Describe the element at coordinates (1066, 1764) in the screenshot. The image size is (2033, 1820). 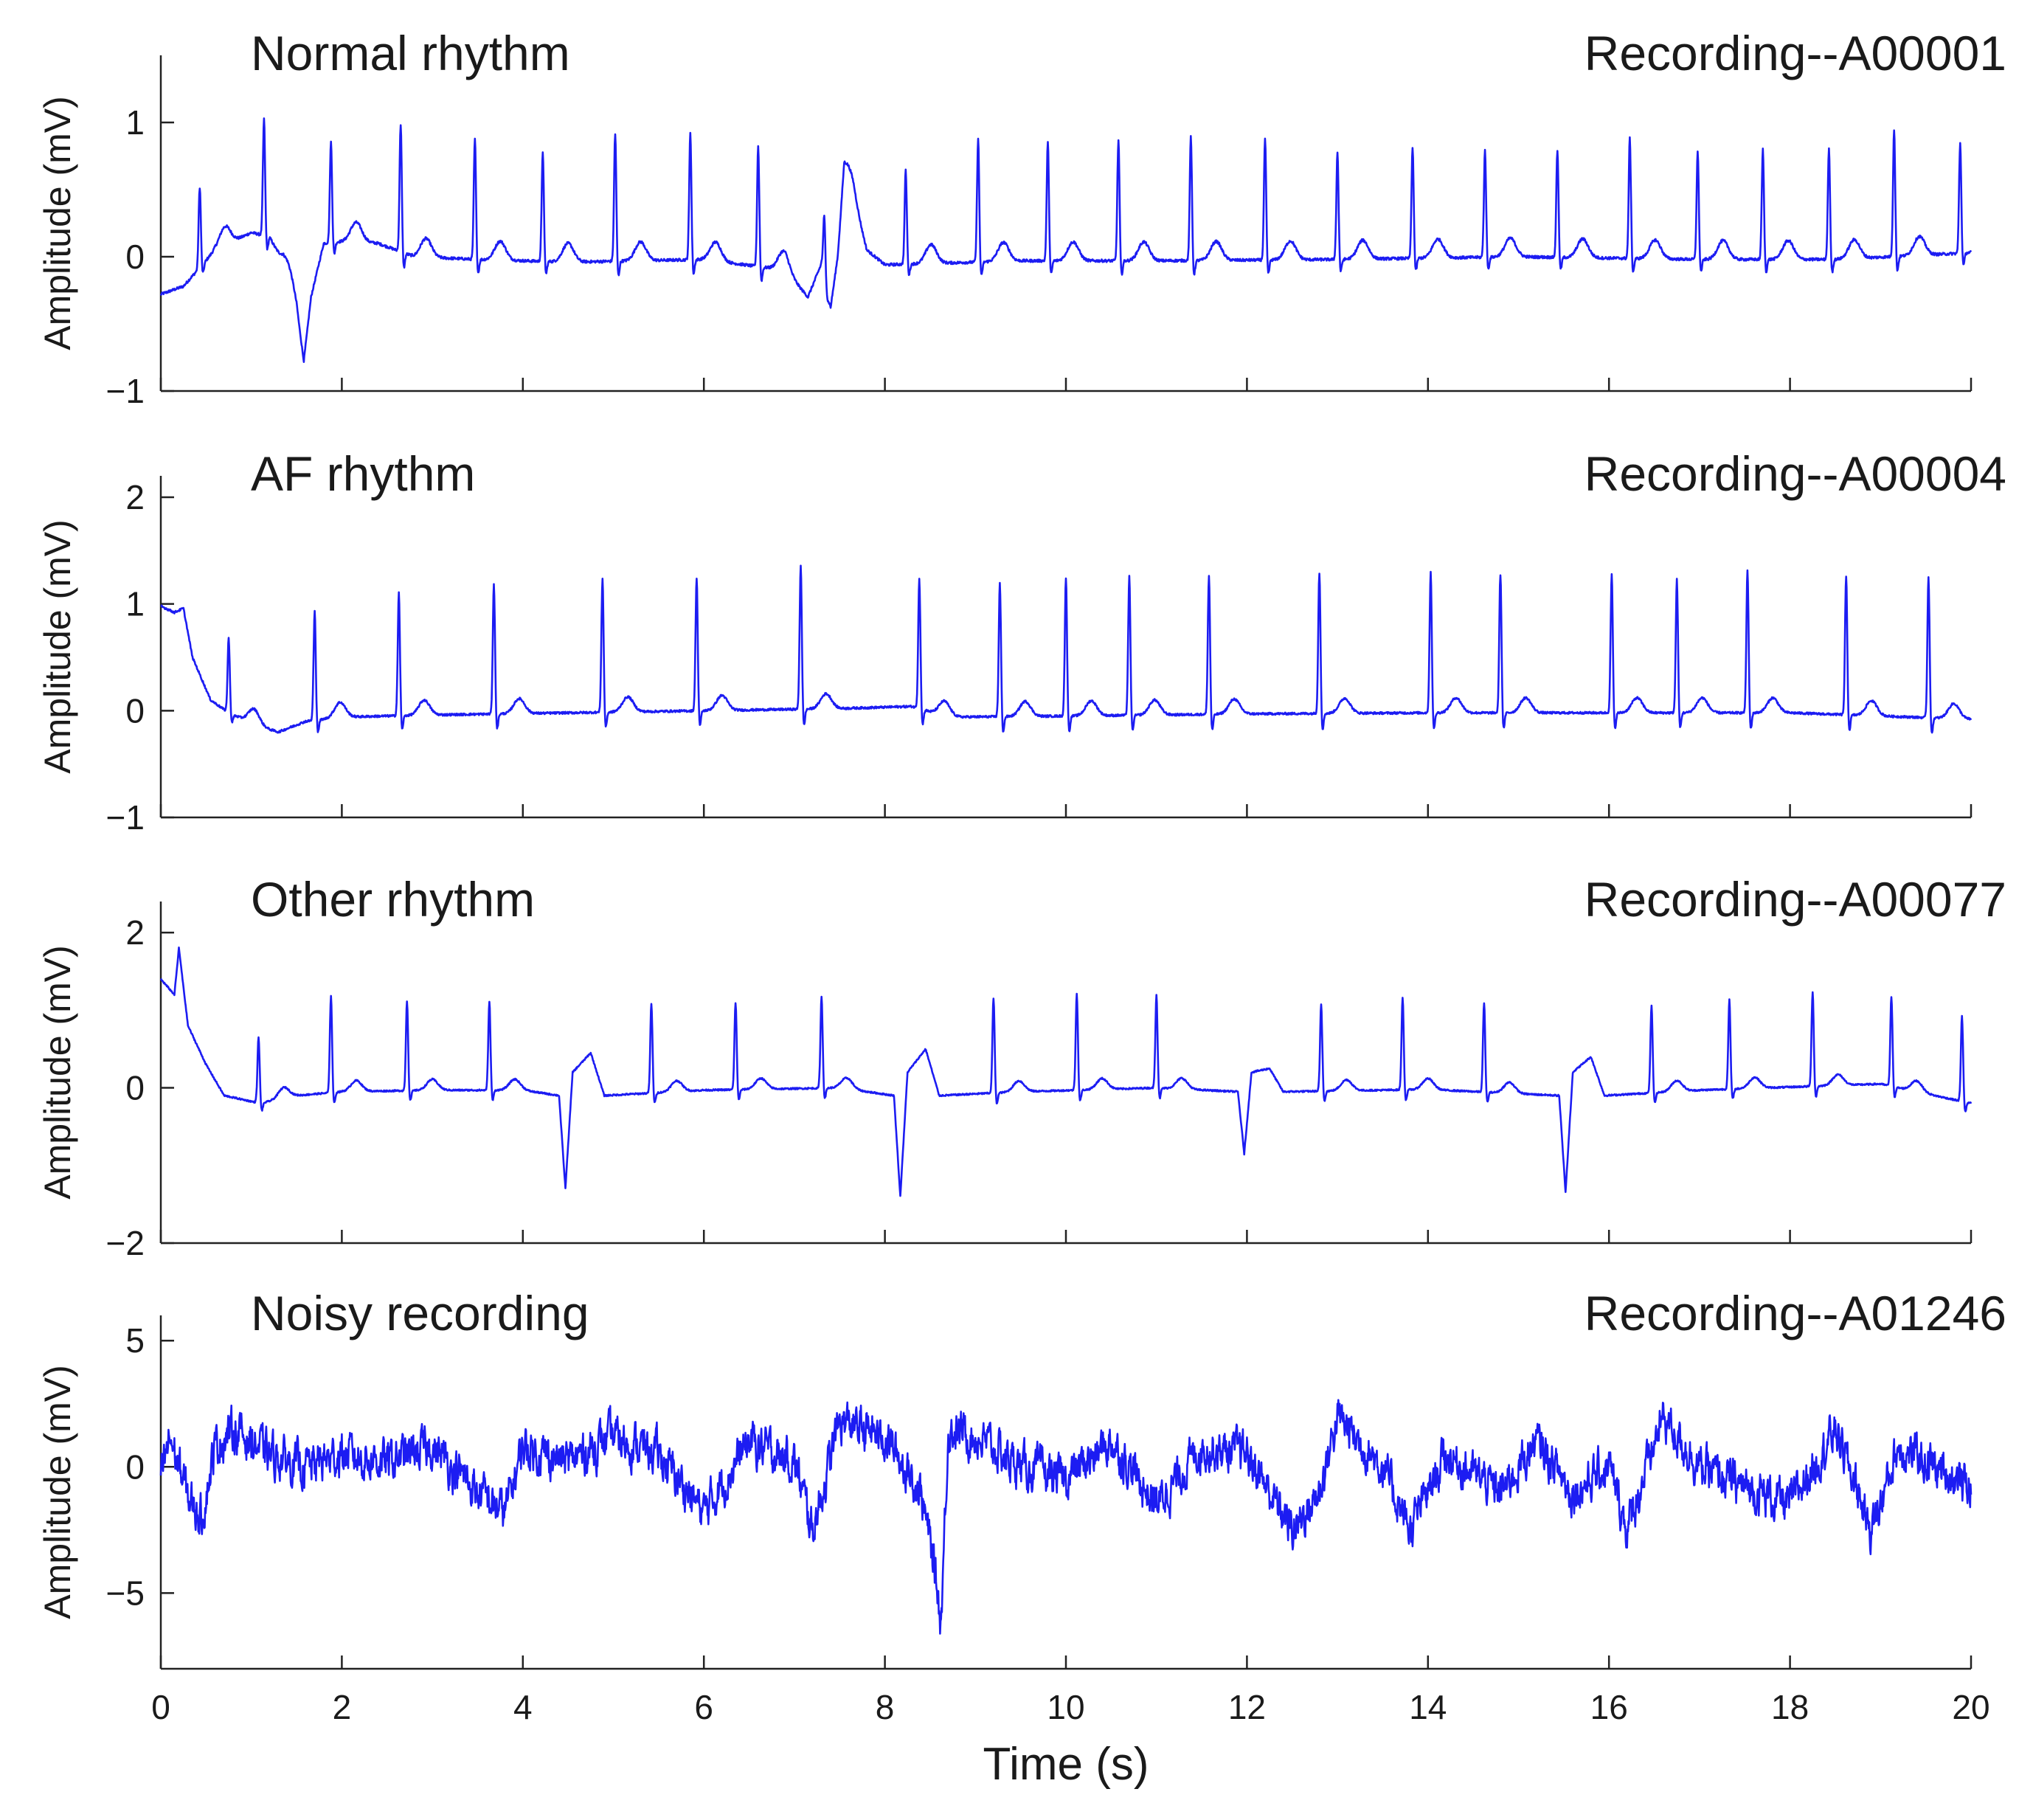
I see `x-axis-label: Time (s)` at that location.